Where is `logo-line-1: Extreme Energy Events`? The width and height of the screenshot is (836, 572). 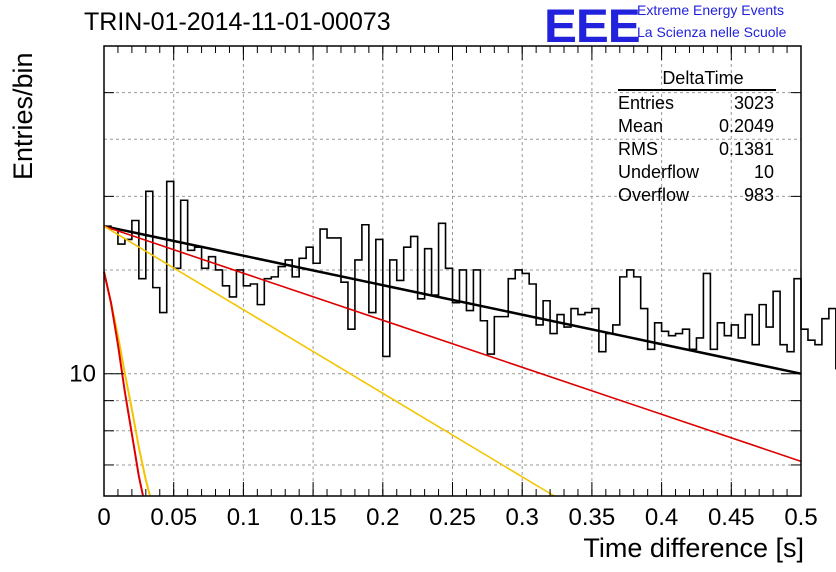
logo-line-1: Extreme Energy Events is located at coordinates (711, 10).